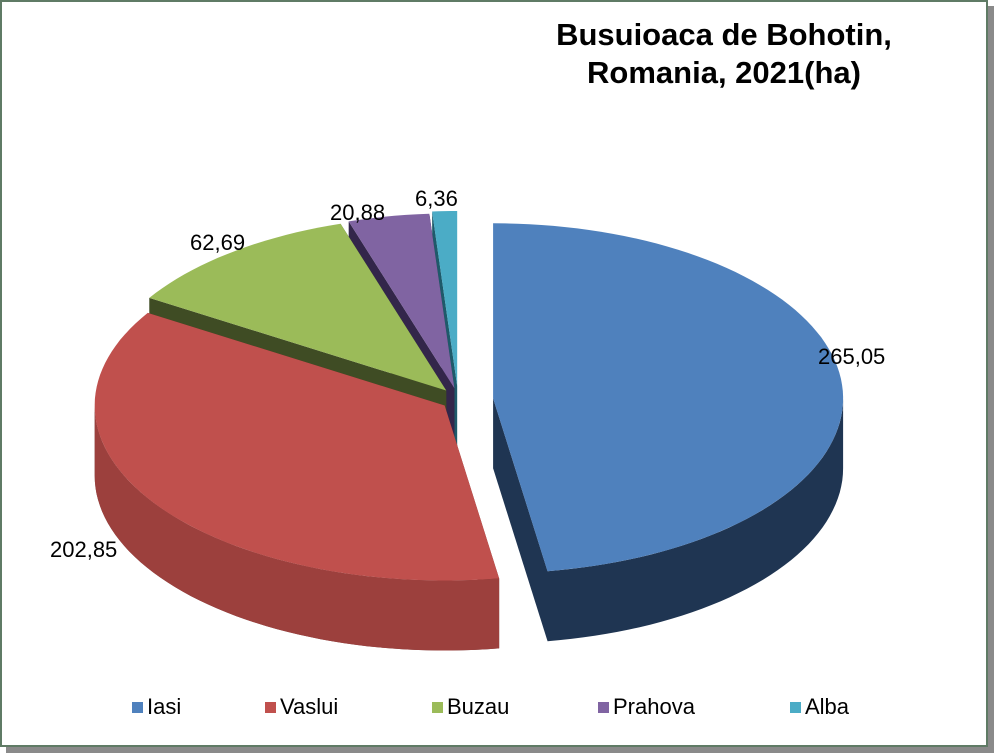  What do you see at coordinates (724, 72) in the screenshot?
I see `chart-title-line-2: Romania, 2021(ha)` at bounding box center [724, 72].